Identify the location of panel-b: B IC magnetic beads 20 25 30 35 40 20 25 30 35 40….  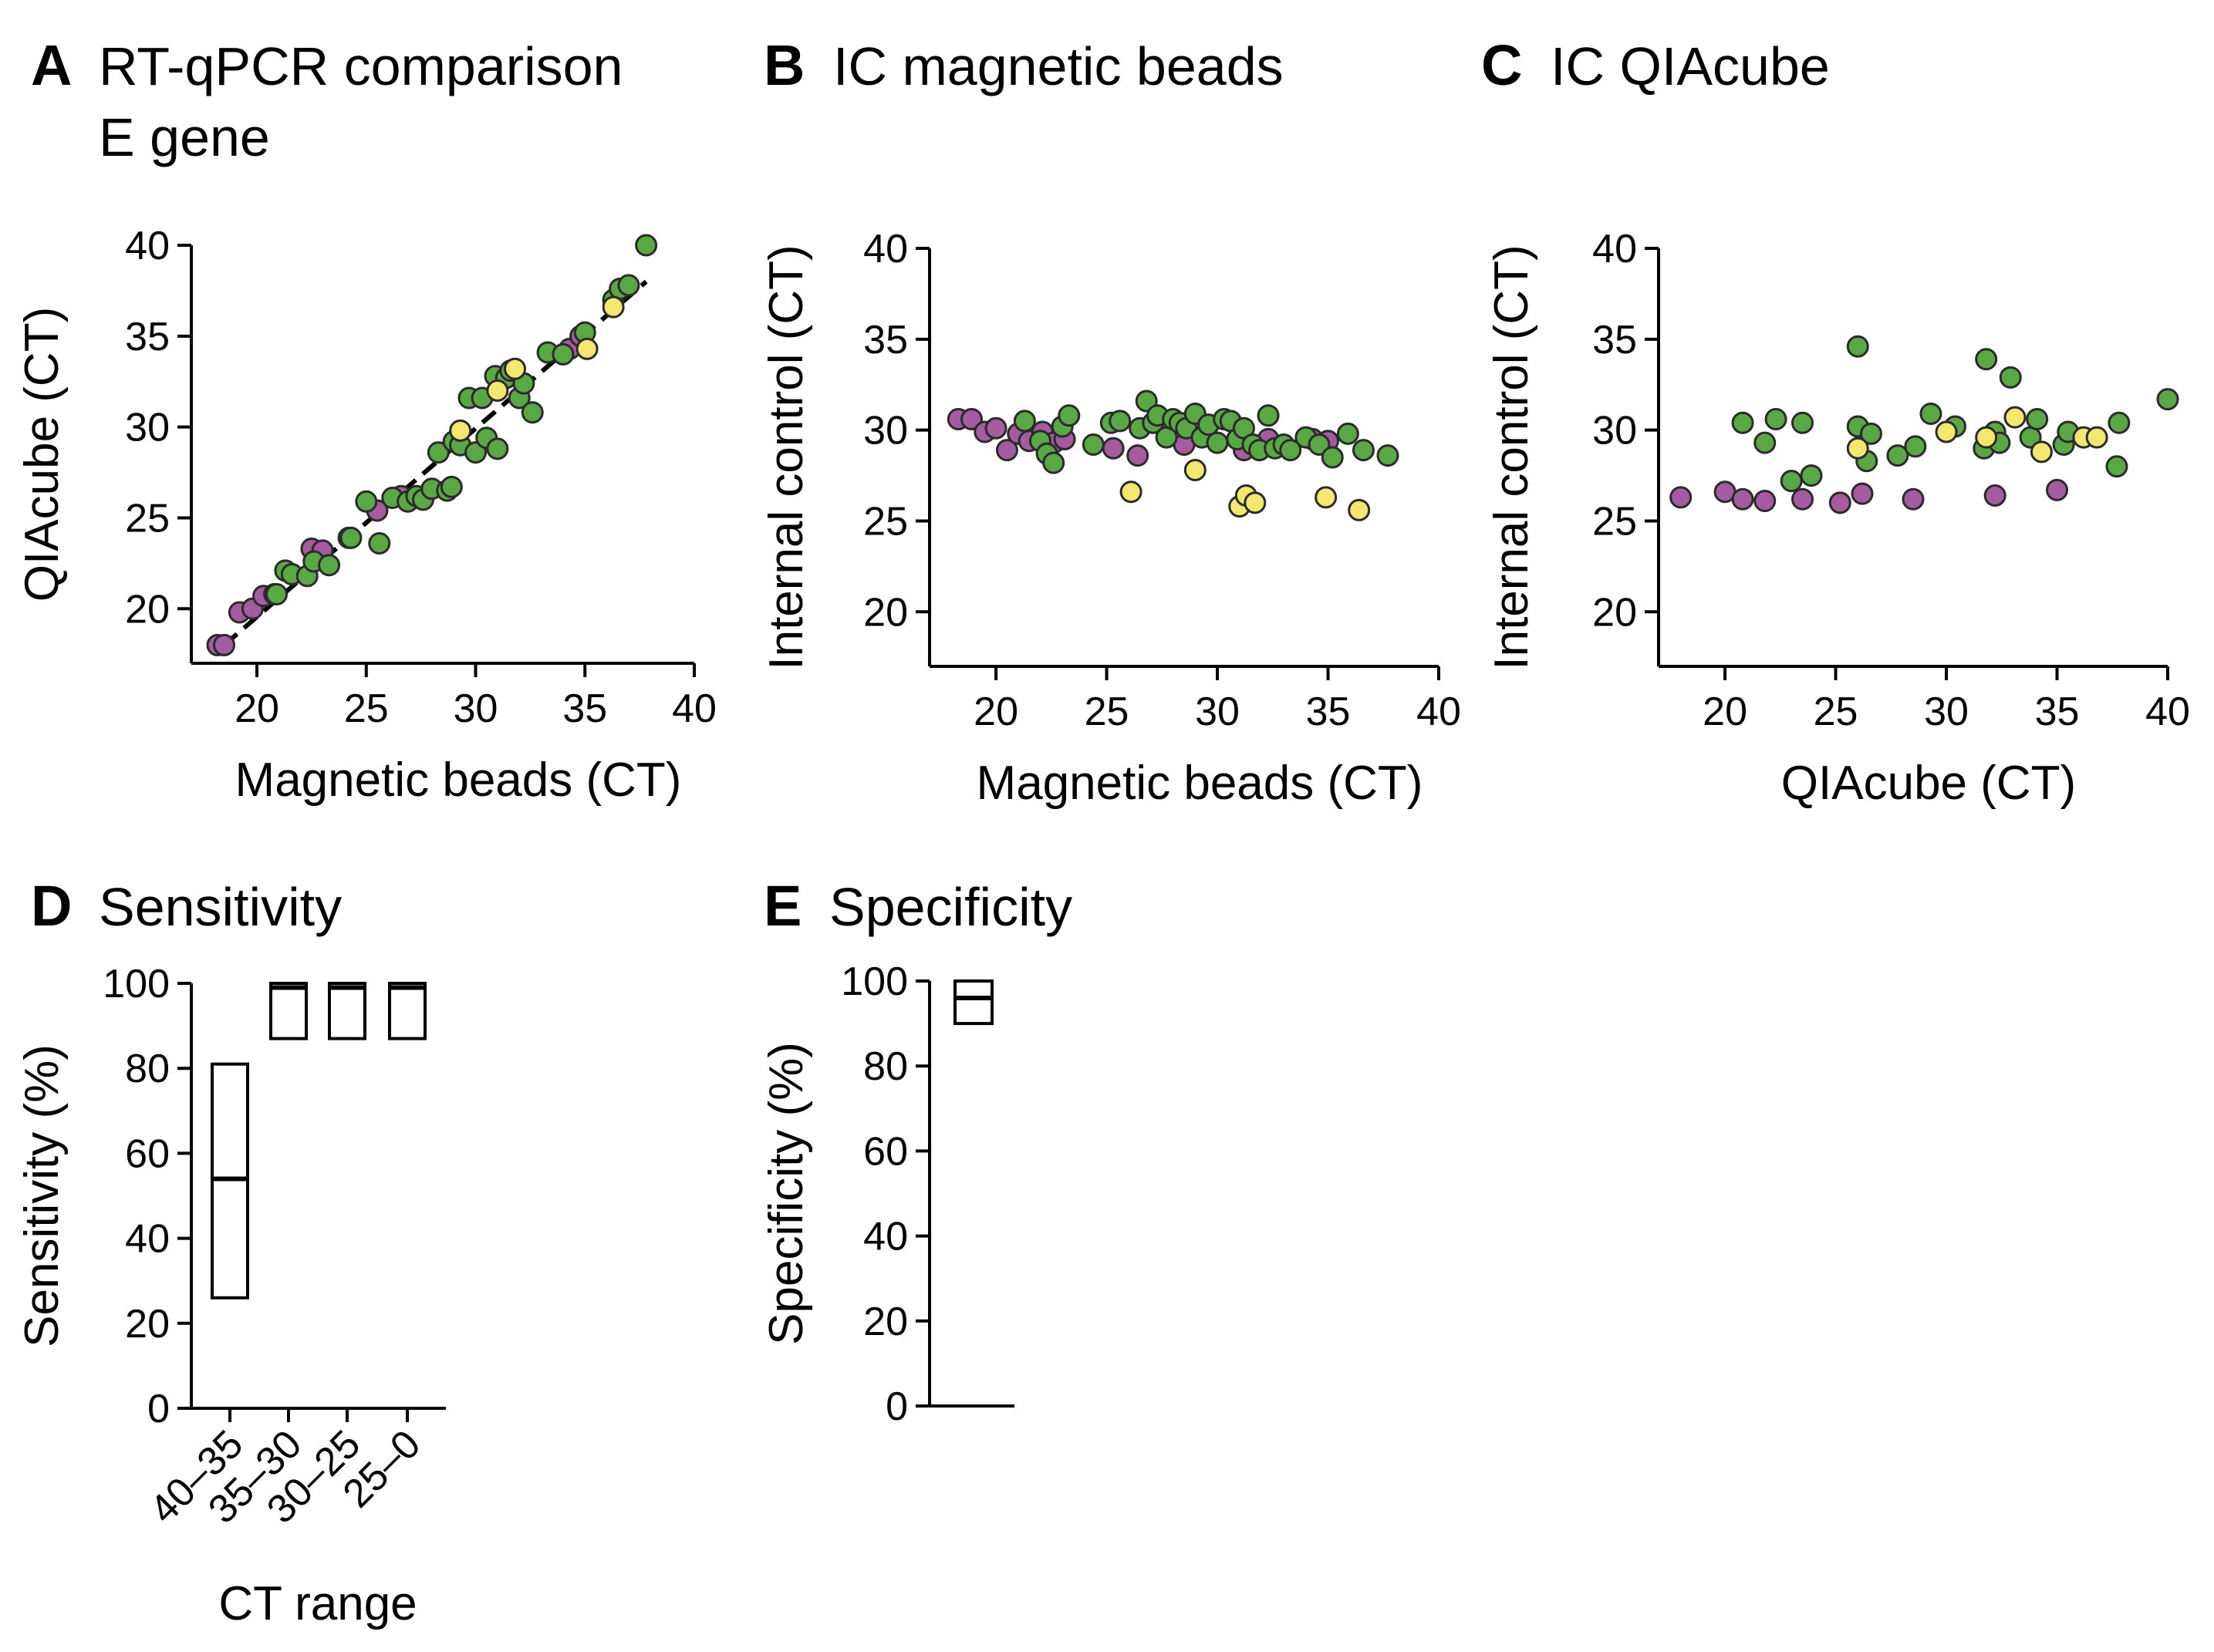
(1110, 422).